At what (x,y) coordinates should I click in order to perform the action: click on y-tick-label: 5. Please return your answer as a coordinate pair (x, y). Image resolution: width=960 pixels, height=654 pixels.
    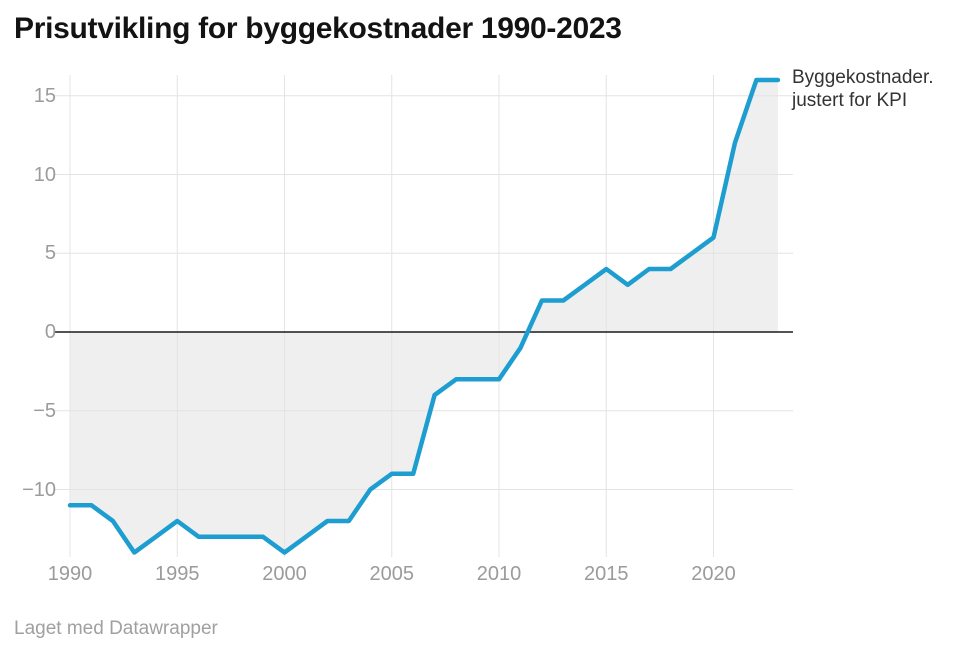
    Looking at the image, I should click on (50, 253).